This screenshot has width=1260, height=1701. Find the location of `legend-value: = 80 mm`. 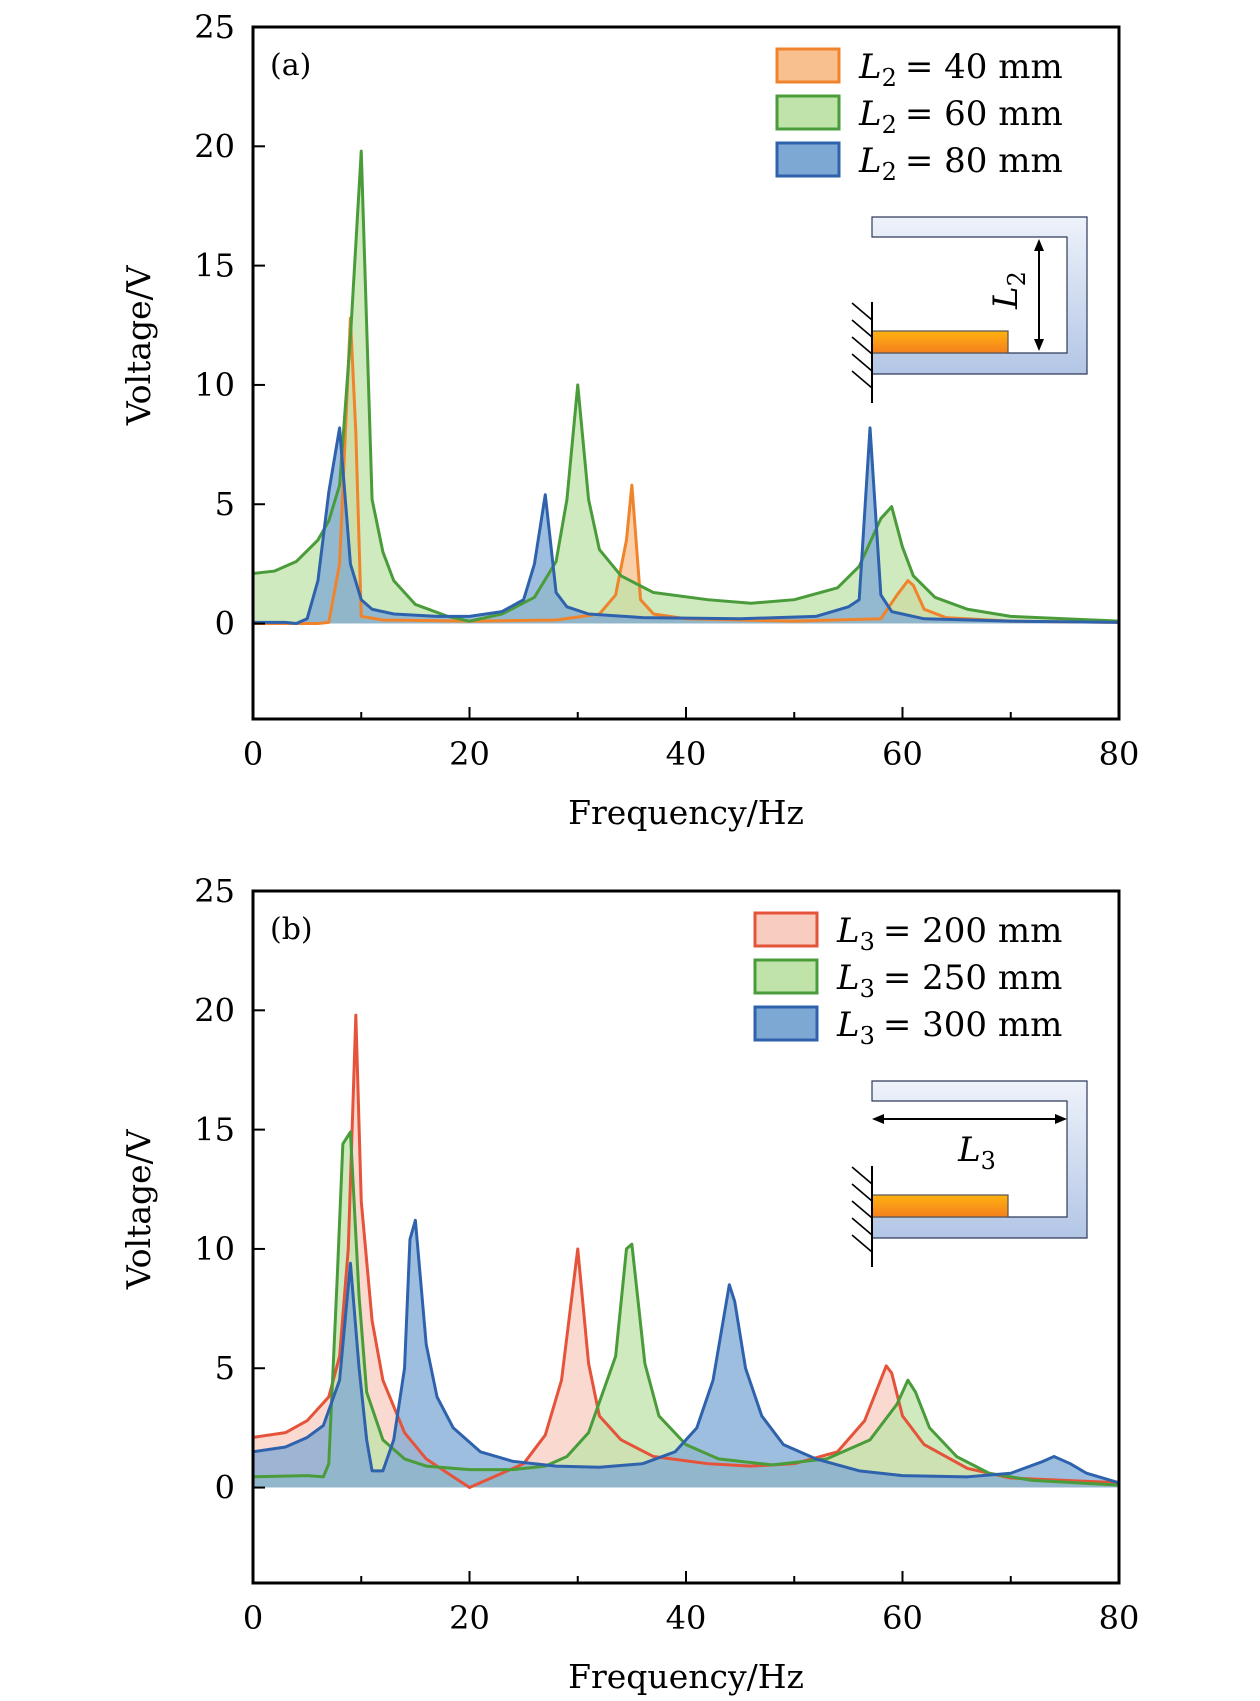

legend-value: = 80 mm is located at coordinates (984, 161).